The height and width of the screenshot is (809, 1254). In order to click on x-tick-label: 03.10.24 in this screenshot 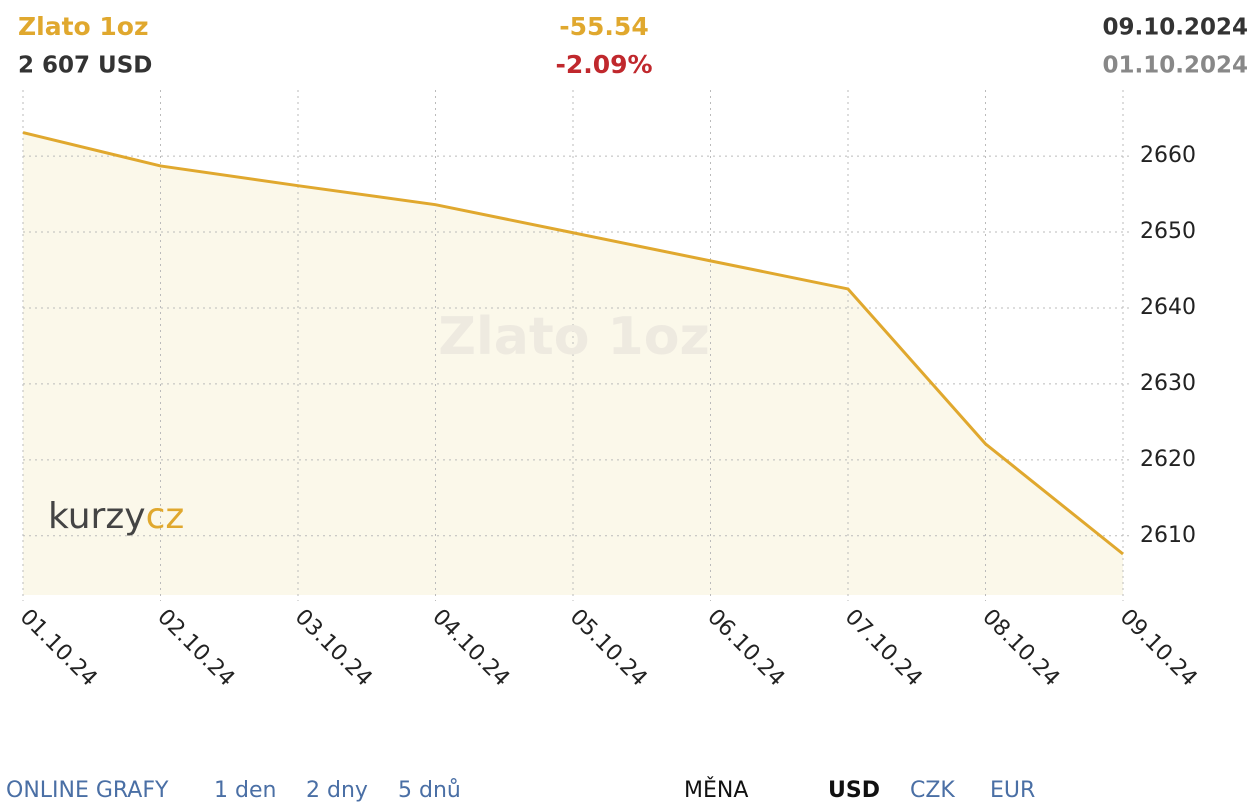, I will do `click(333, 648)`.